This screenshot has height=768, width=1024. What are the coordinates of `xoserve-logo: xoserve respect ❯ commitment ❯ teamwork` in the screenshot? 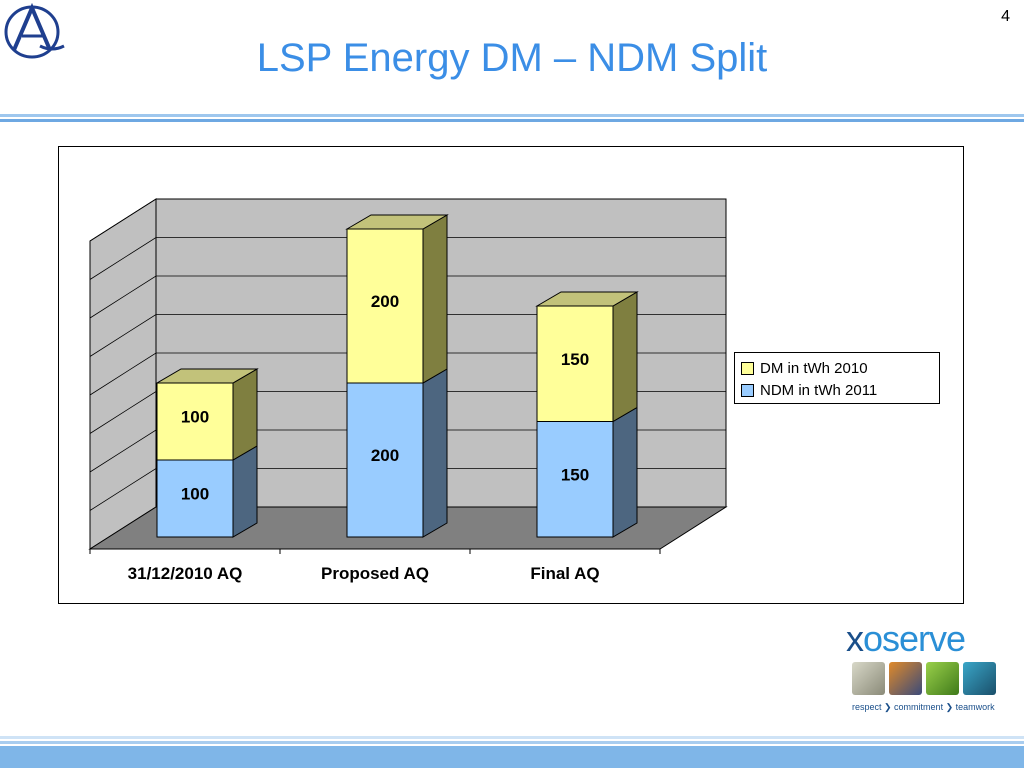 It's located at (926, 669).